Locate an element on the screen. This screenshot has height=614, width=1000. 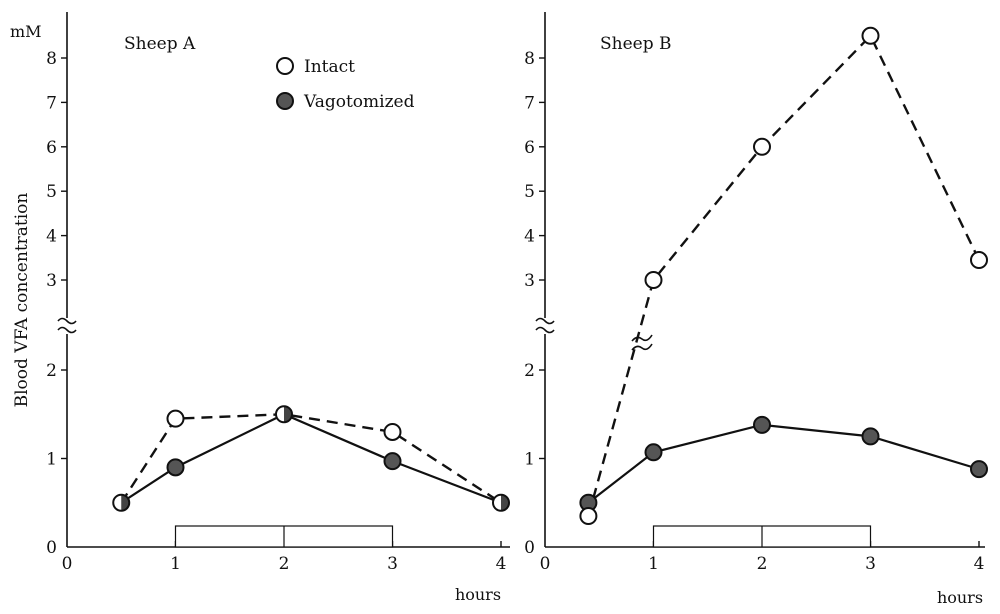
intact-line is located at coordinates (311, 458).